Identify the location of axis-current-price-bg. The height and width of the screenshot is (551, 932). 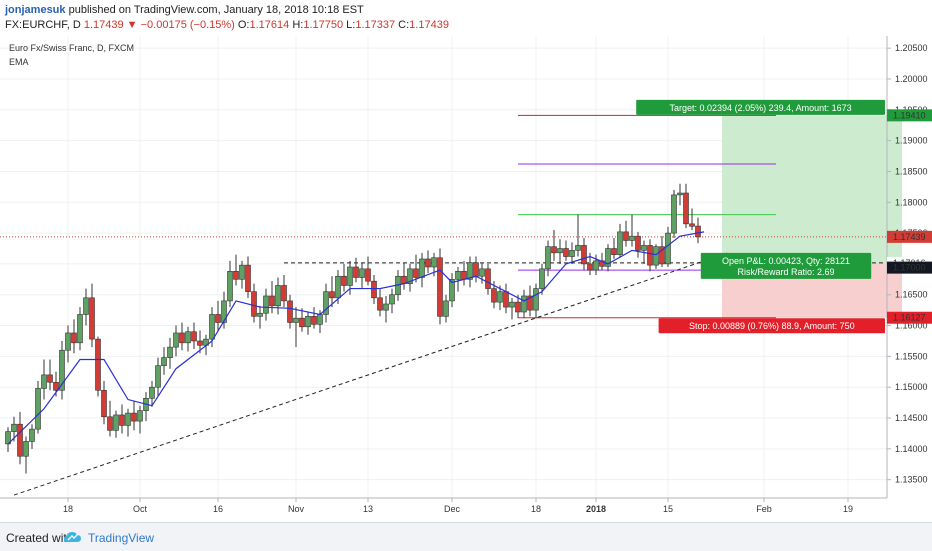
(909, 236).